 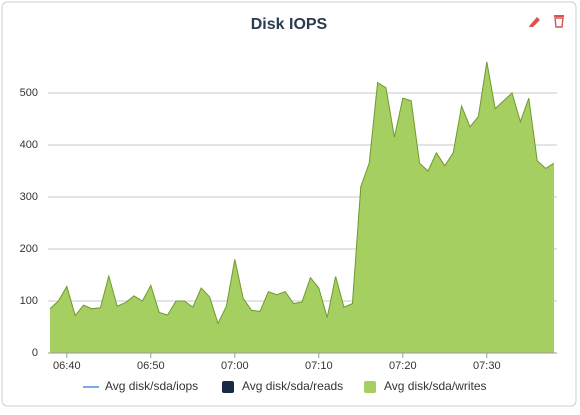 I want to click on y-tick-label: 100, so click(x=29, y=301).